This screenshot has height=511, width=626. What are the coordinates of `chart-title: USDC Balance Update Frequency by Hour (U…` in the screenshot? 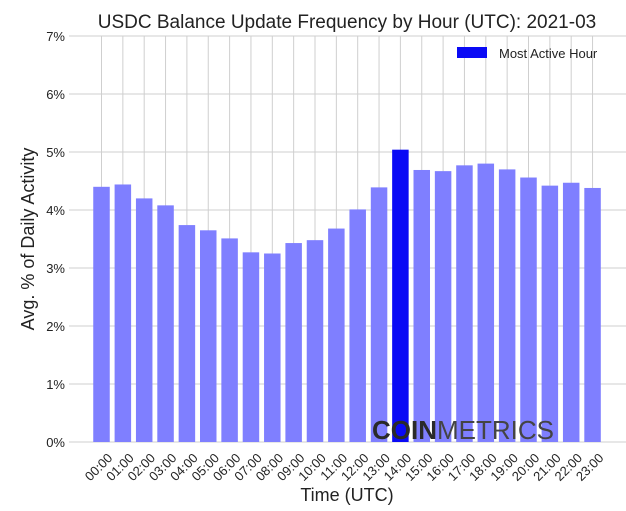 It's located at (347, 22).